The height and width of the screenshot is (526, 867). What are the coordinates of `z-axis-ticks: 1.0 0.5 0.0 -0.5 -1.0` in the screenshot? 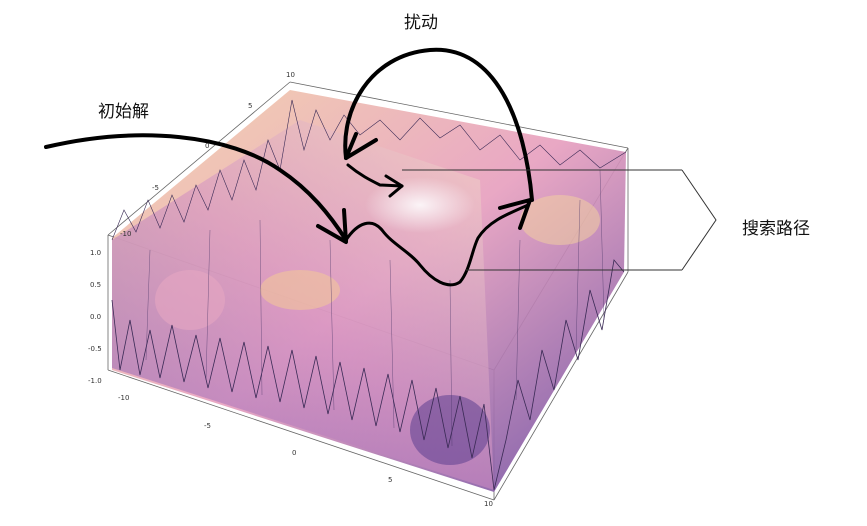 It's located at (95, 317).